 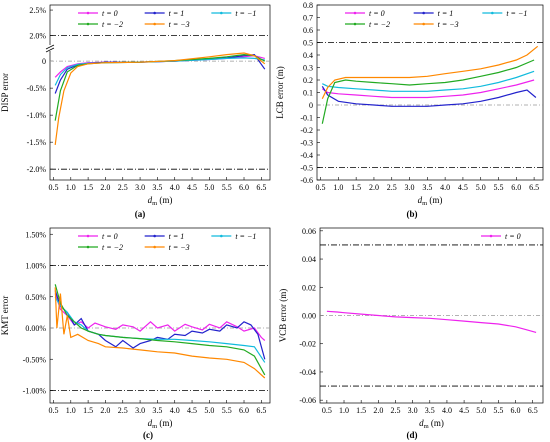 What do you see at coordinates (309, 231) in the screenshot?
I see `y-tick-label: 0.06` at bounding box center [309, 231].